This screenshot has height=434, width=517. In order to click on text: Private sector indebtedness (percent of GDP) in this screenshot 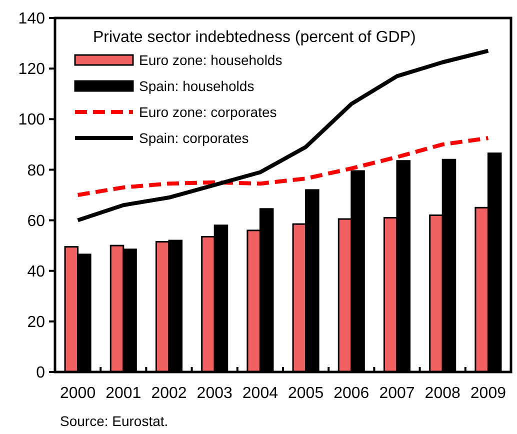, I will do `click(254, 37)`.